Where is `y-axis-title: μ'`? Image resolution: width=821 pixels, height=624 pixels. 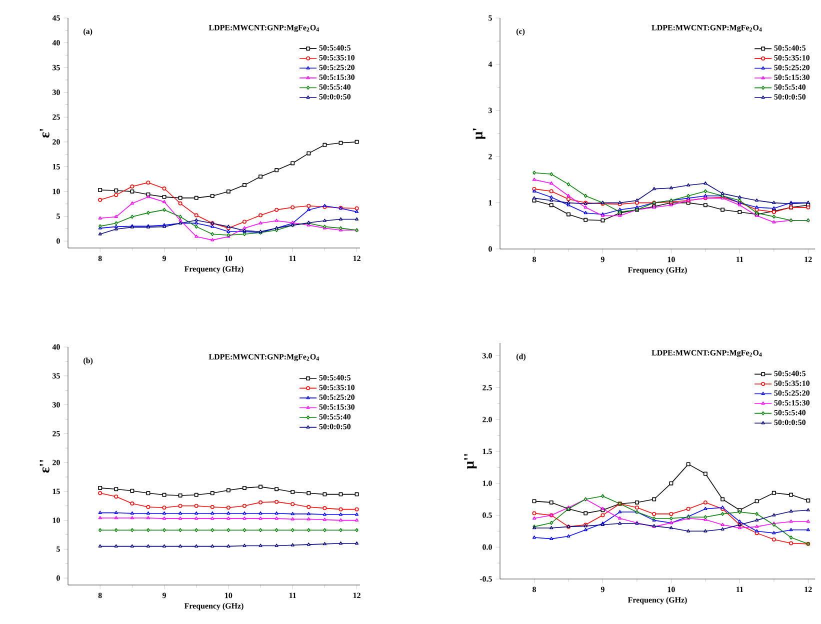
y-axis-title: μ' is located at coordinates (479, 134).